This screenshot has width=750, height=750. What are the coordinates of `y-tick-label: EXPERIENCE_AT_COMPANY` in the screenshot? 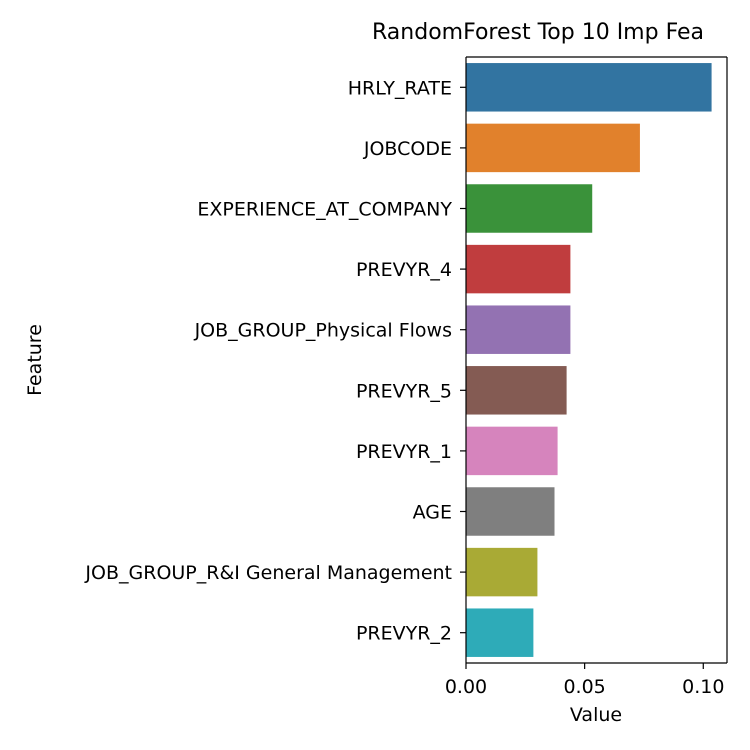 It's located at (324, 210).